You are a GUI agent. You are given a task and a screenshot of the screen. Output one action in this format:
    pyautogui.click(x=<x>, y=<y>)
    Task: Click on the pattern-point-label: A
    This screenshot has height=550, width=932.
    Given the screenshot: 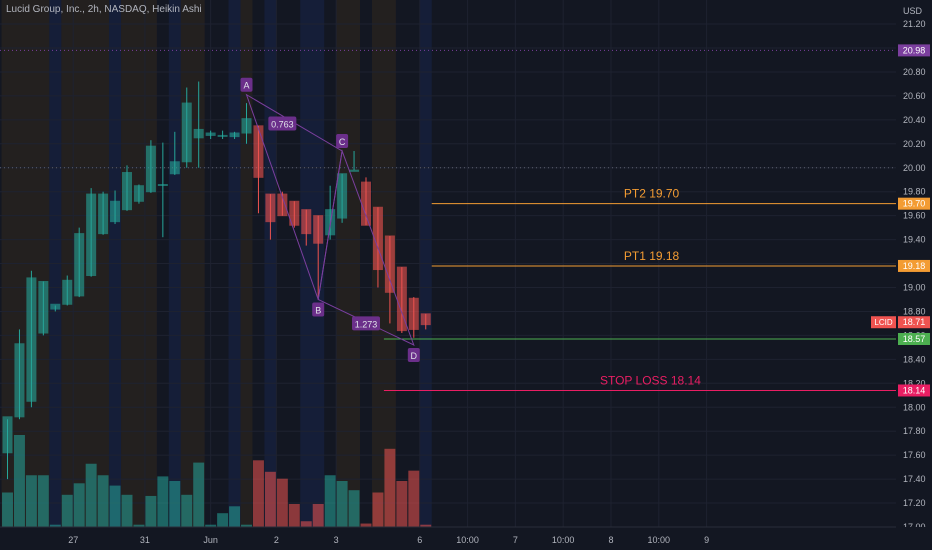 What is the action you would take?
    pyautogui.click(x=246, y=86)
    